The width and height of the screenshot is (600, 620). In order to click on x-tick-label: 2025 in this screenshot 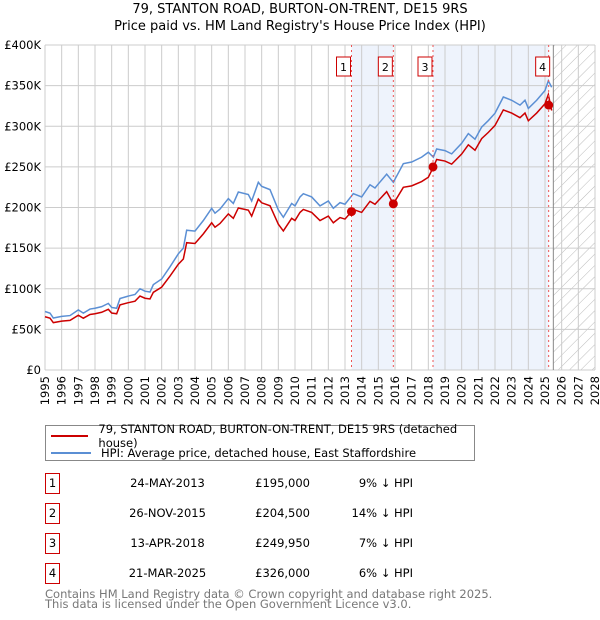, I will do `click(545, 390)`.